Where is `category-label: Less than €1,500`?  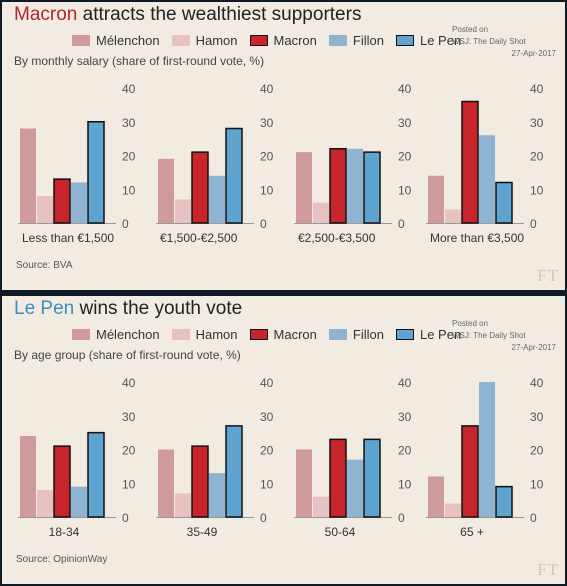 category-label: Less than €1,500 is located at coordinates (68, 238).